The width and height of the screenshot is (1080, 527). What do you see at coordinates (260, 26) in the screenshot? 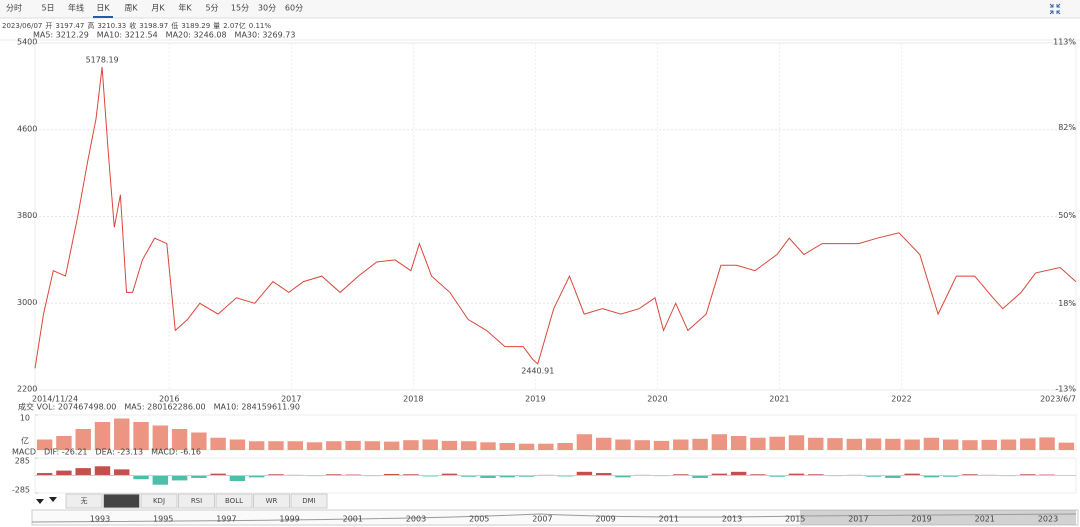
I see `info-text: 0.11%` at bounding box center [260, 26].